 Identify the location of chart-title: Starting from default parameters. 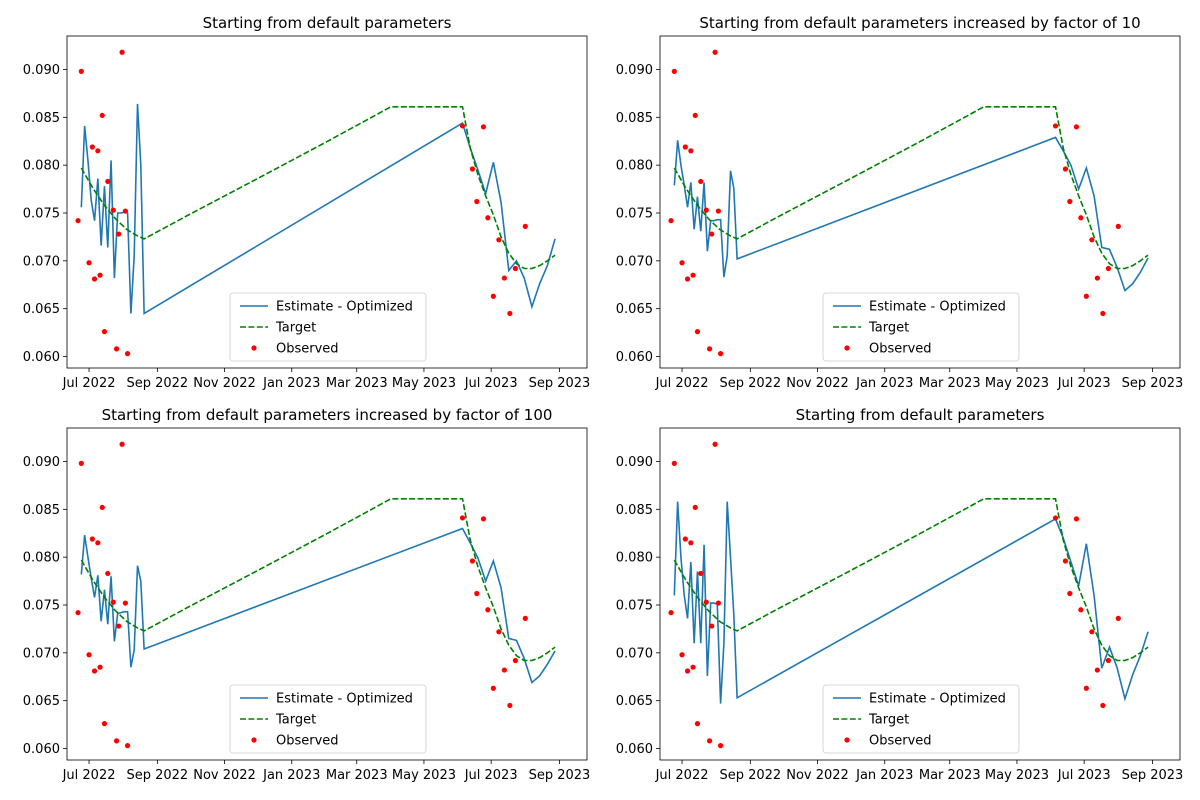
(327, 23).